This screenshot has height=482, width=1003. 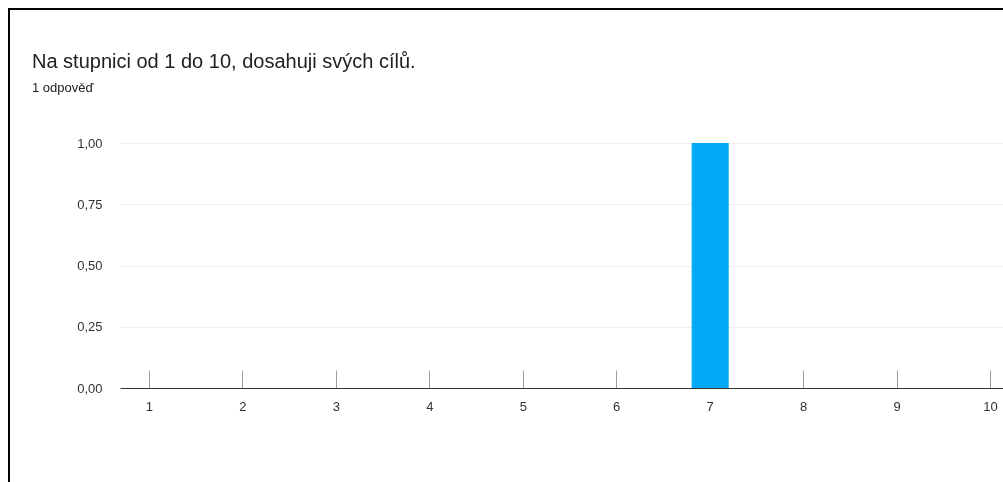 What do you see at coordinates (804, 406) in the screenshot?
I see `x-tick-label: 8` at bounding box center [804, 406].